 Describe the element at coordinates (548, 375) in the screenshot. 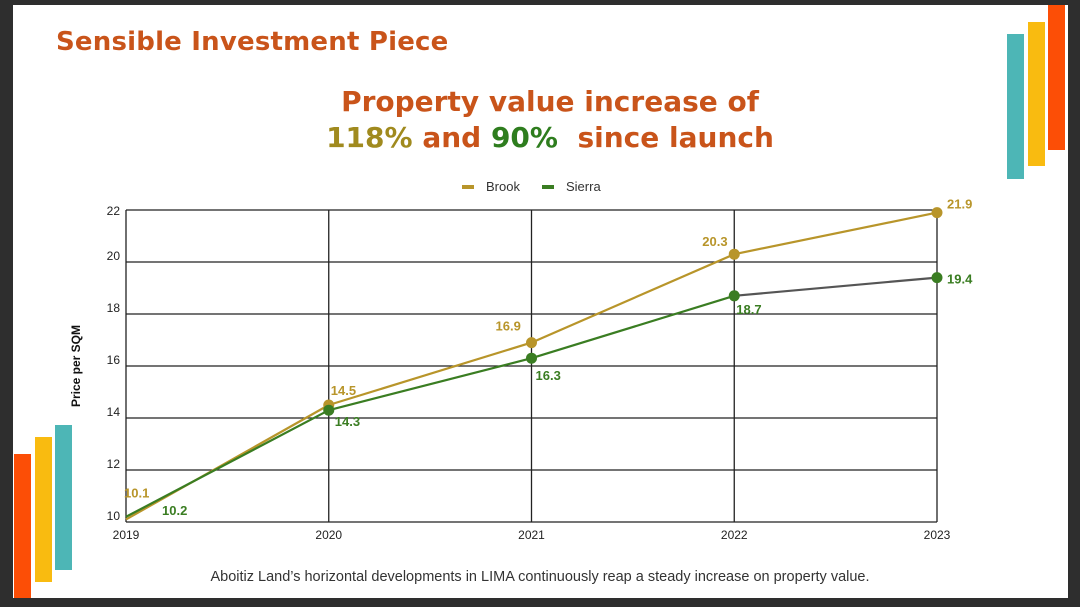

I see `data-label-sierra: 16.3` at that location.